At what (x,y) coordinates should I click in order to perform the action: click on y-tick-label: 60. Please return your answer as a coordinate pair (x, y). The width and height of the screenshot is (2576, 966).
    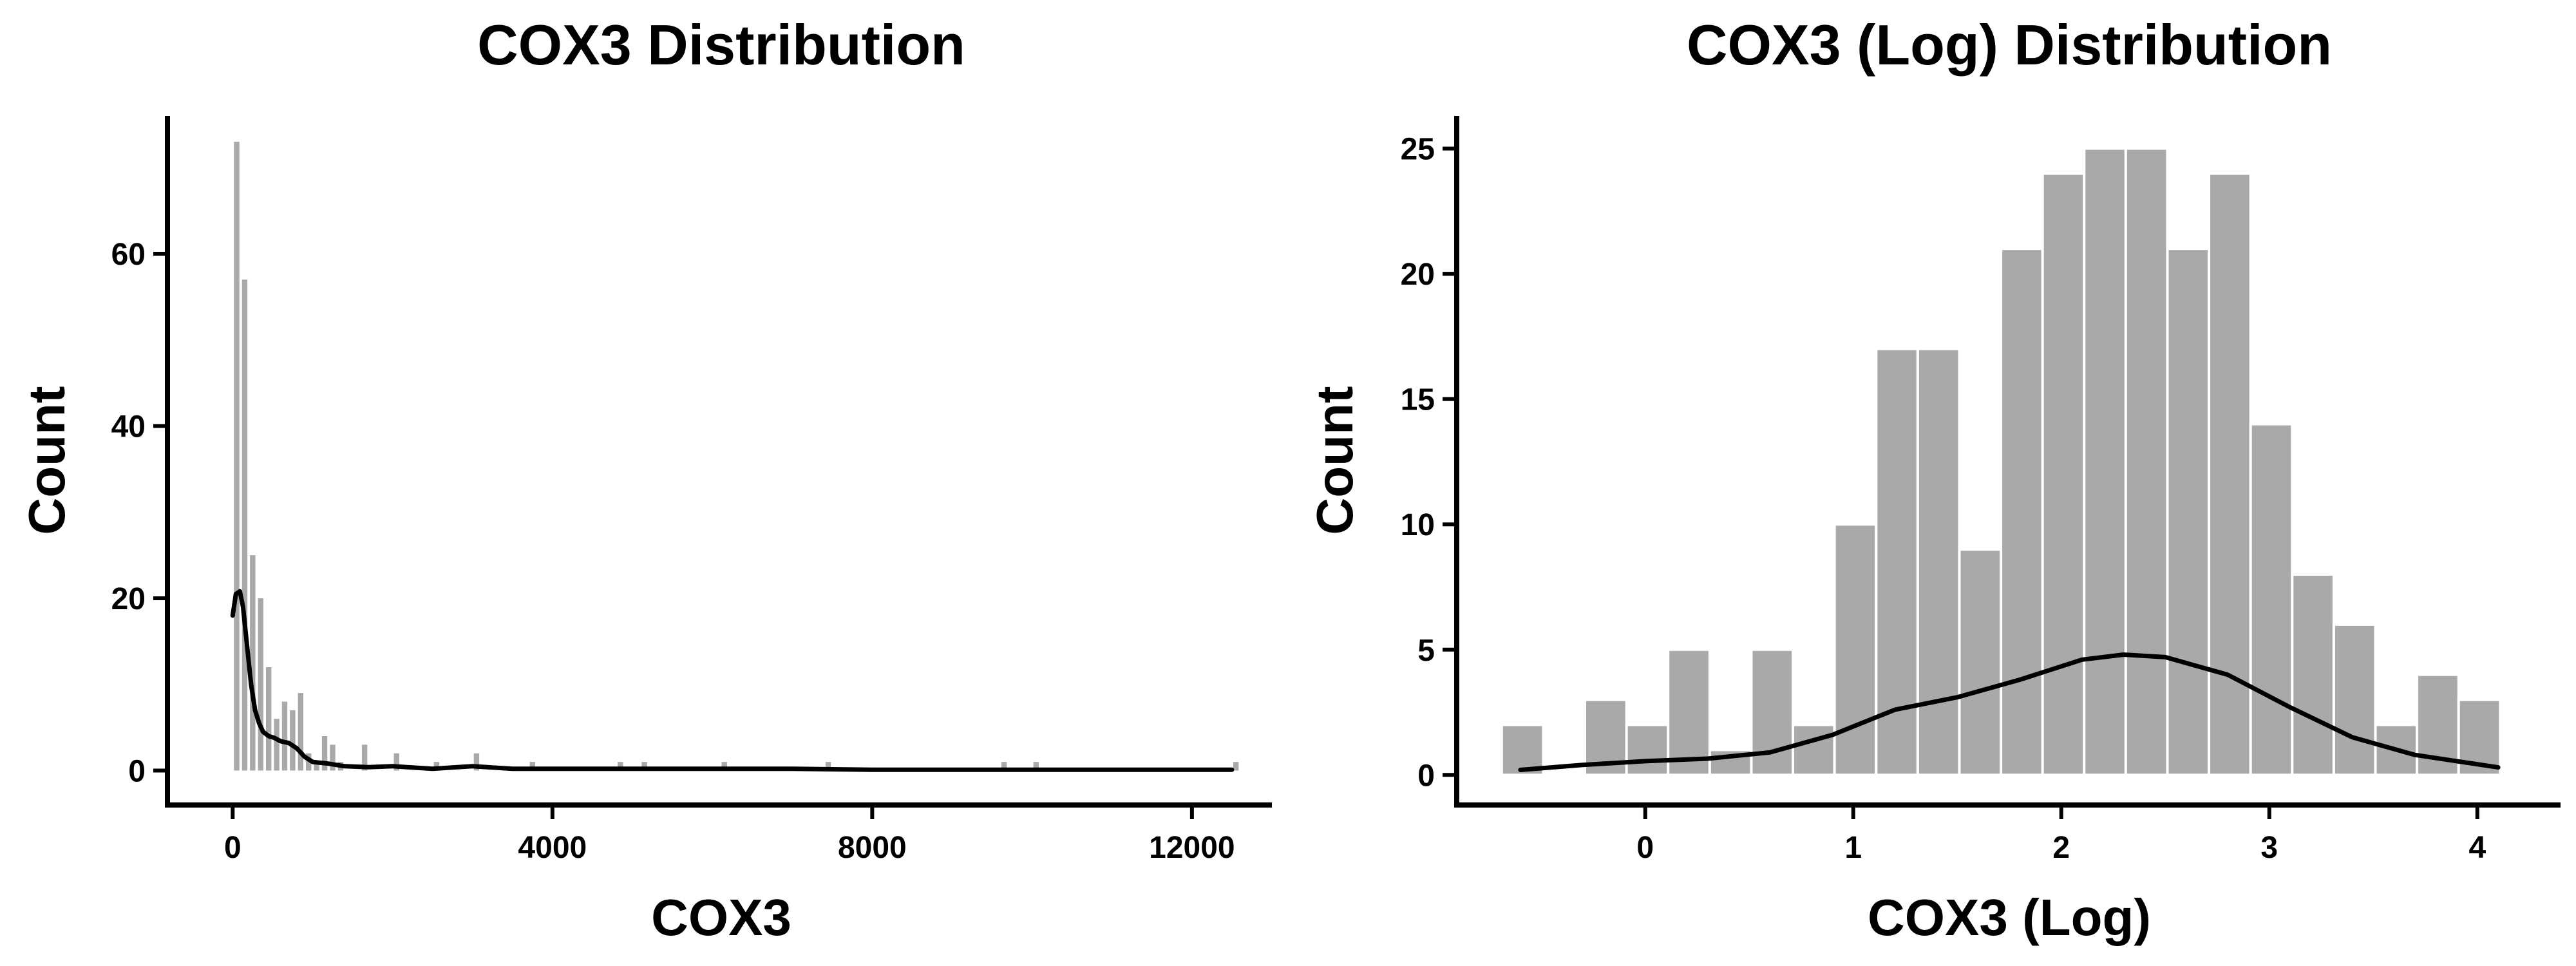
    Looking at the image, I should click on (128, 255).